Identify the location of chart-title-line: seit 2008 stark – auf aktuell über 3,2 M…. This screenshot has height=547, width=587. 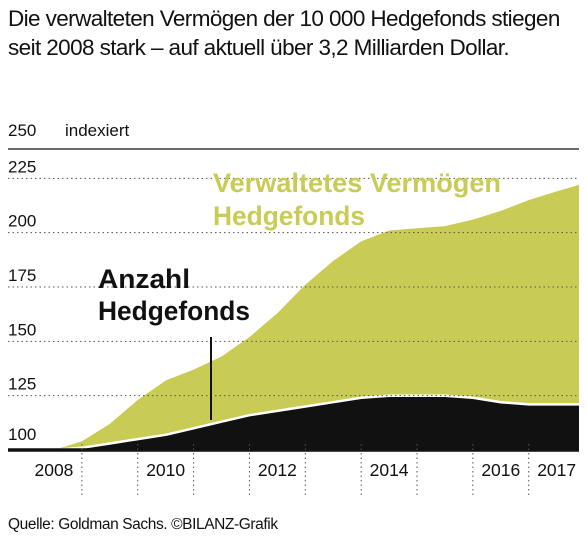
(259, 47).